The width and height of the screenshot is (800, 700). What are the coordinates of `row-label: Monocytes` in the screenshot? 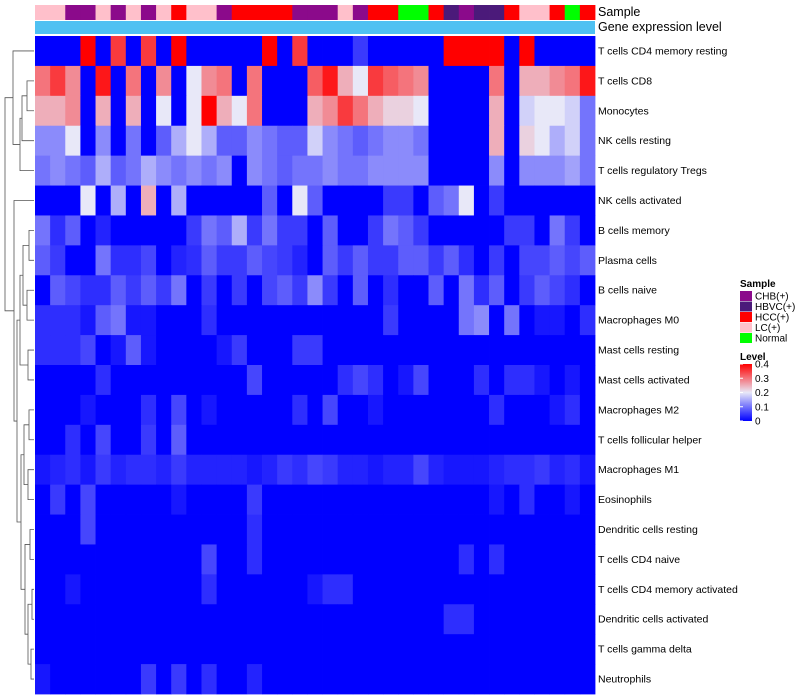 It's located at (623, 111).